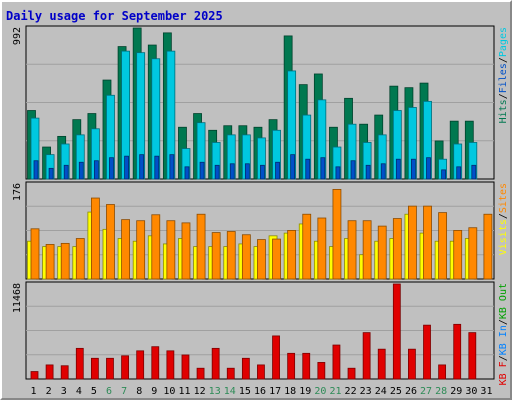 This screenshot has width=512, height=400. What do you see at coordinates (503, 78) in the screenshot?
I see `legend-entry: Files` at bounding box center [503, 78].